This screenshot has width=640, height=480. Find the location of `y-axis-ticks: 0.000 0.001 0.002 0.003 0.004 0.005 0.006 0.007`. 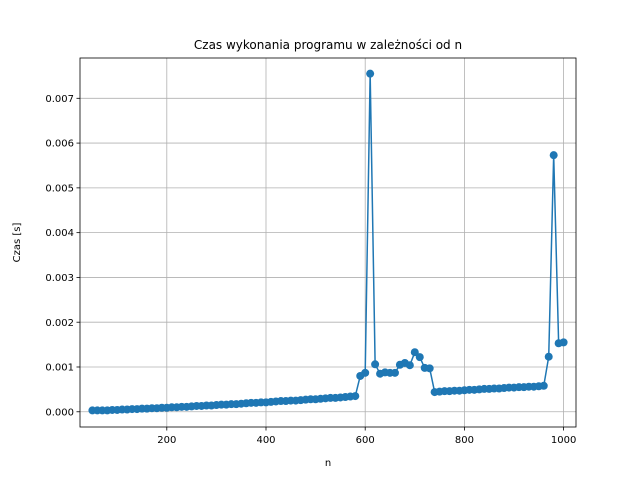

y-axis-ticks: 0.000 0.001 0.002 0.003 0.004 0.005 0.006 0.007 is located at coordinates (62, 256).